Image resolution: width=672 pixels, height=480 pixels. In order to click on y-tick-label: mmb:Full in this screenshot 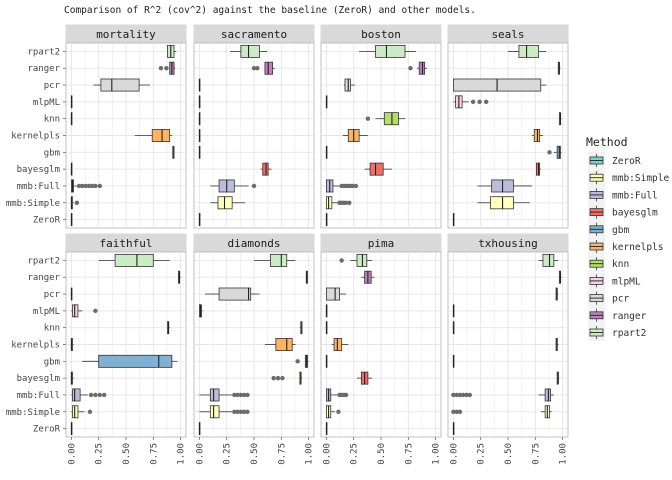, I will do `click(38, 187)`.